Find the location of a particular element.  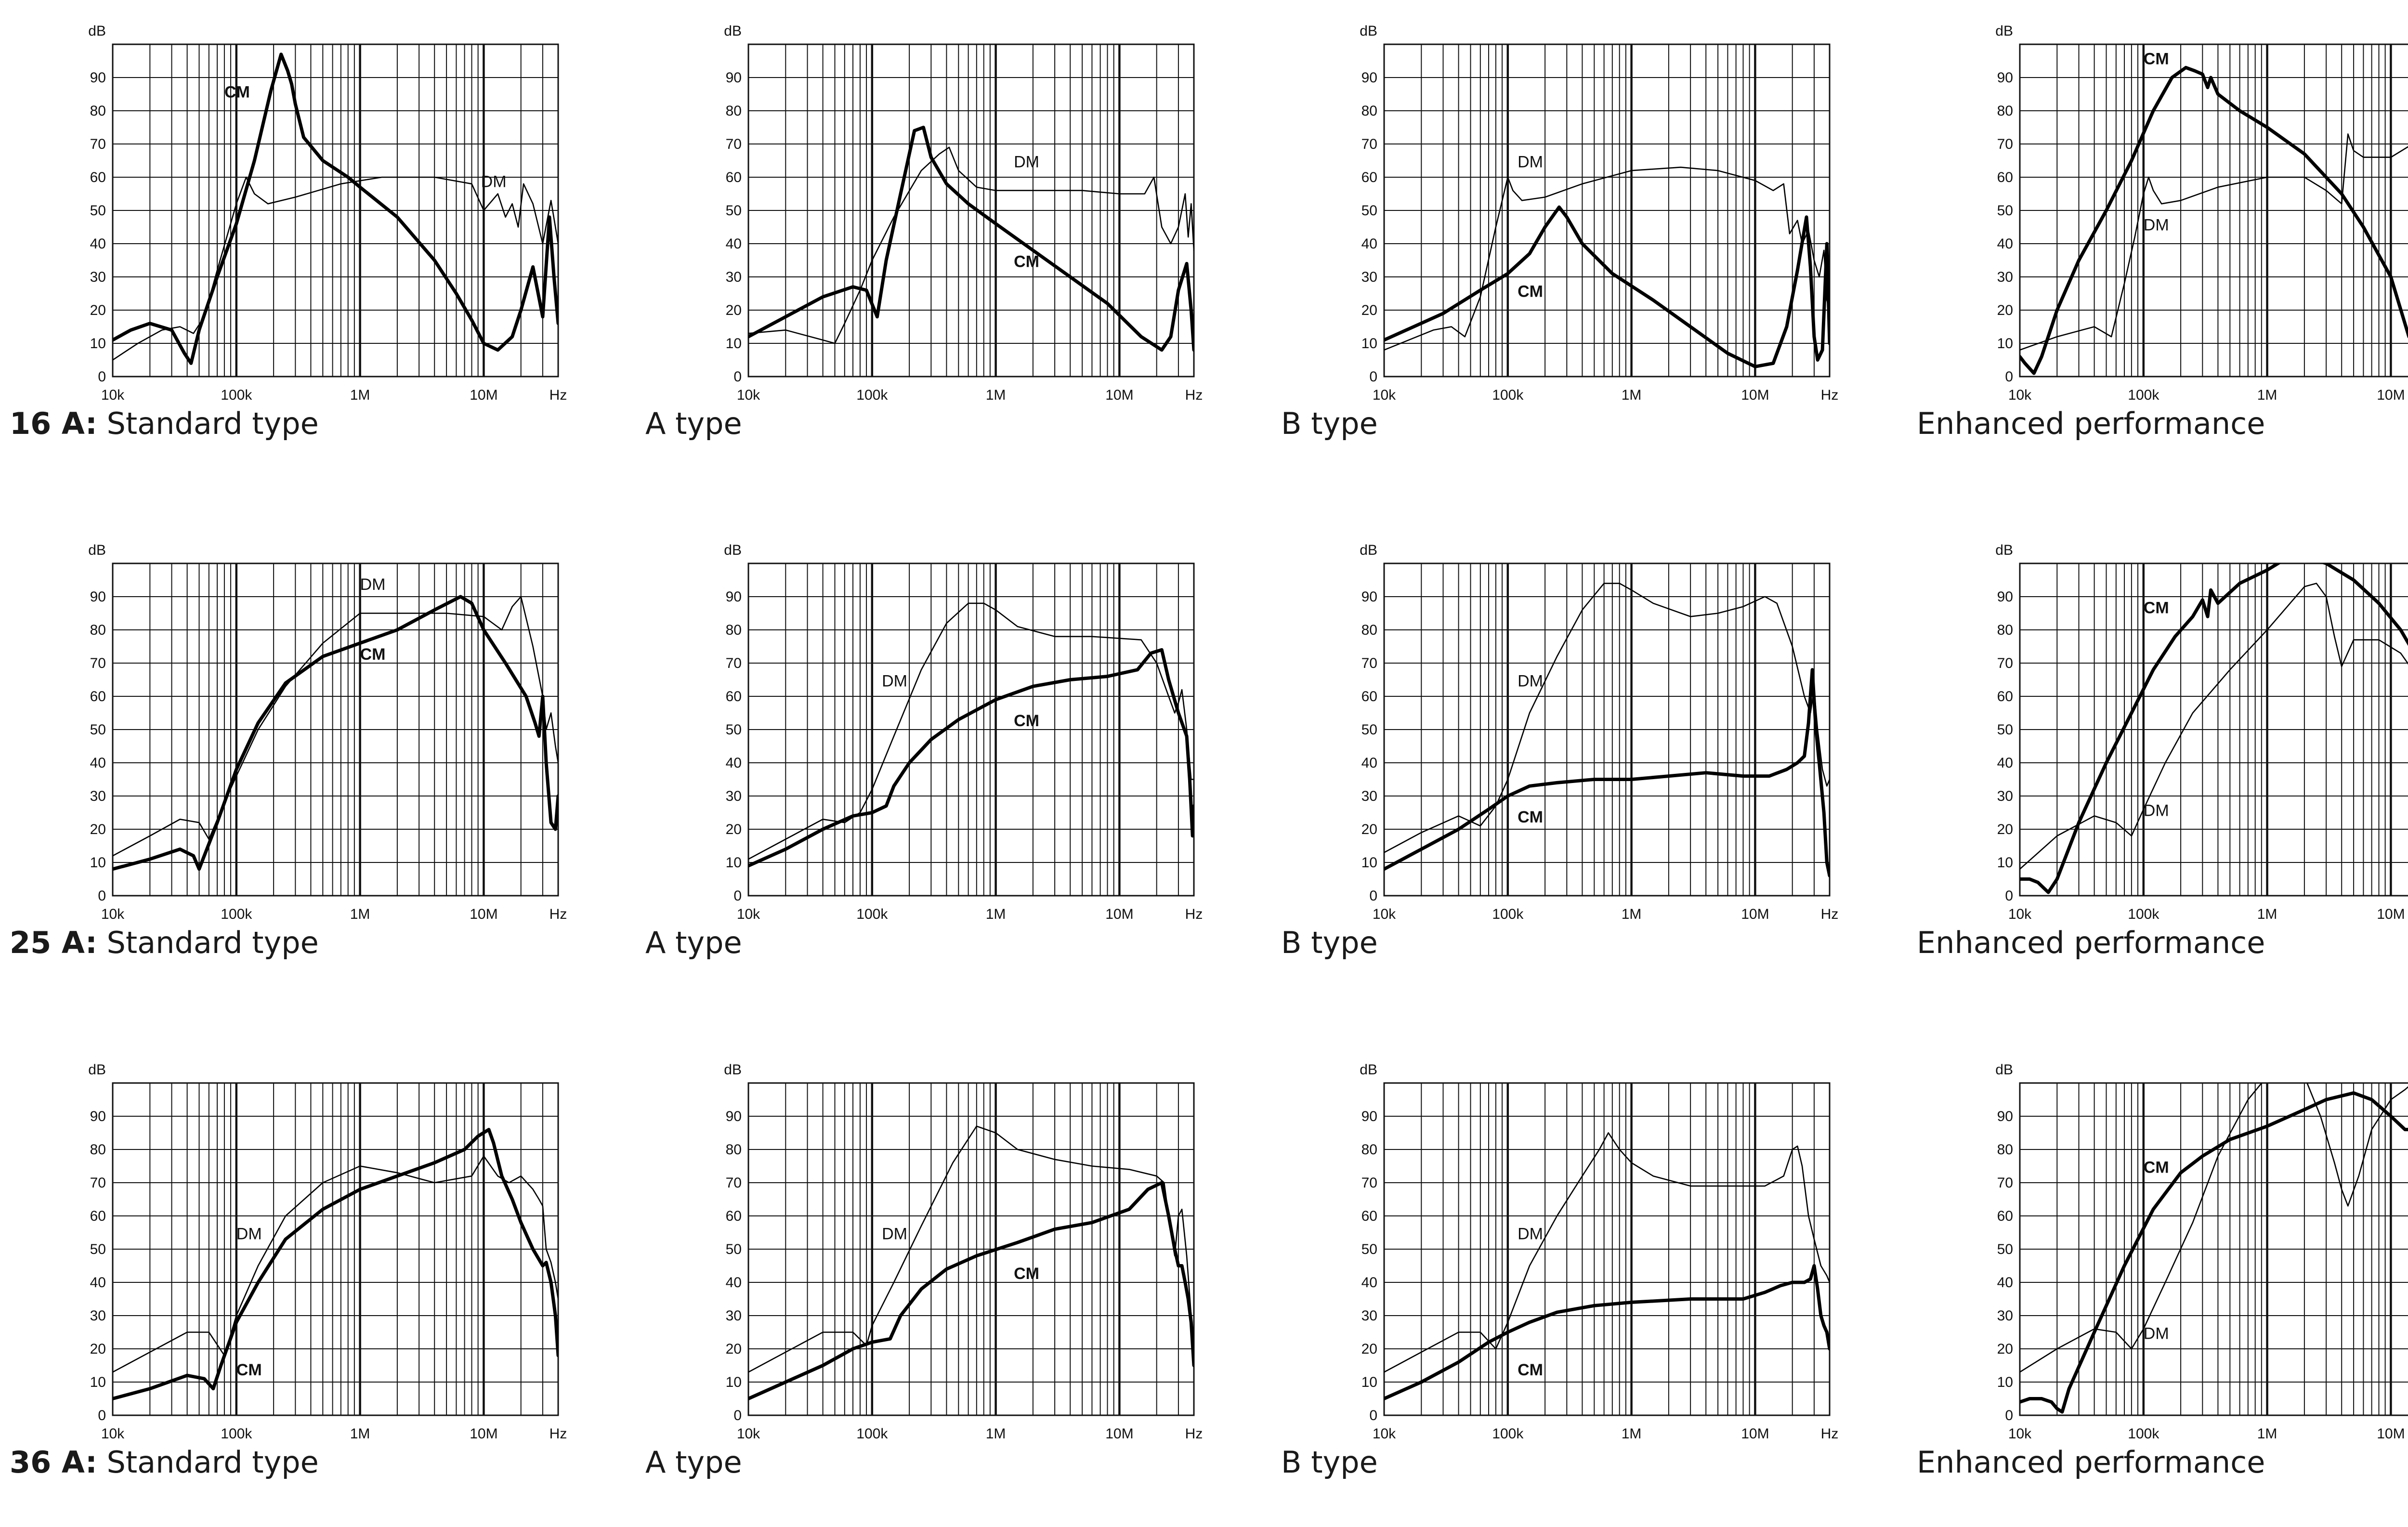

panel-caption-type: Standard type is located at coordinates (208, 943).